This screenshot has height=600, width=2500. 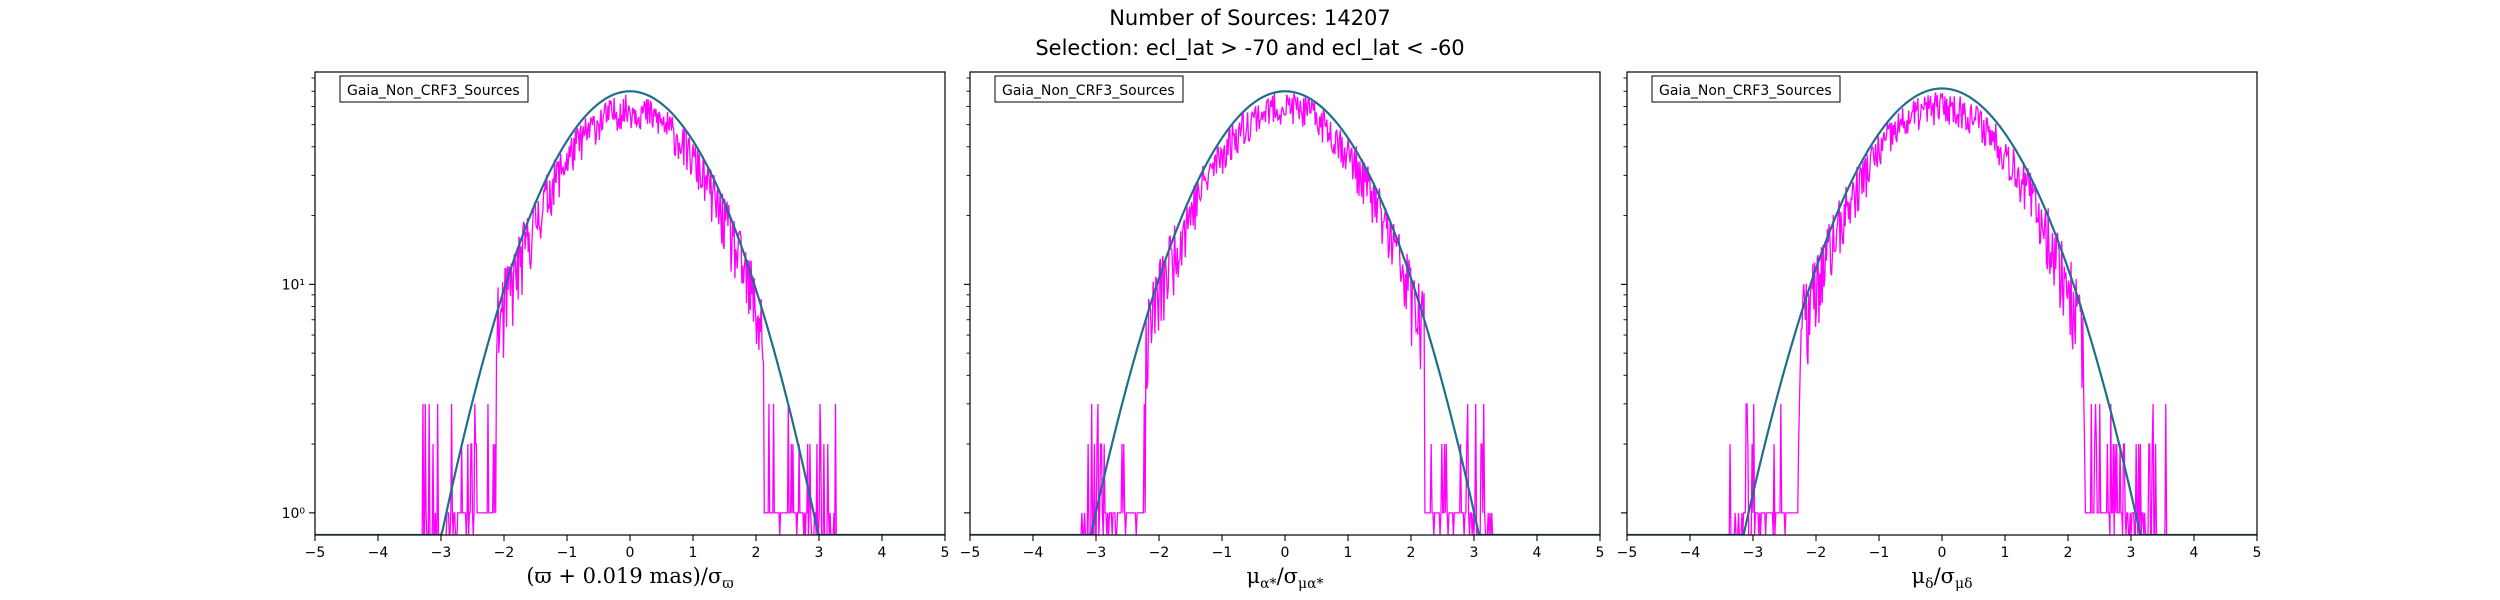 I want to click on x-axis-label-sub2: μδ, so click(x=1964, y=584).